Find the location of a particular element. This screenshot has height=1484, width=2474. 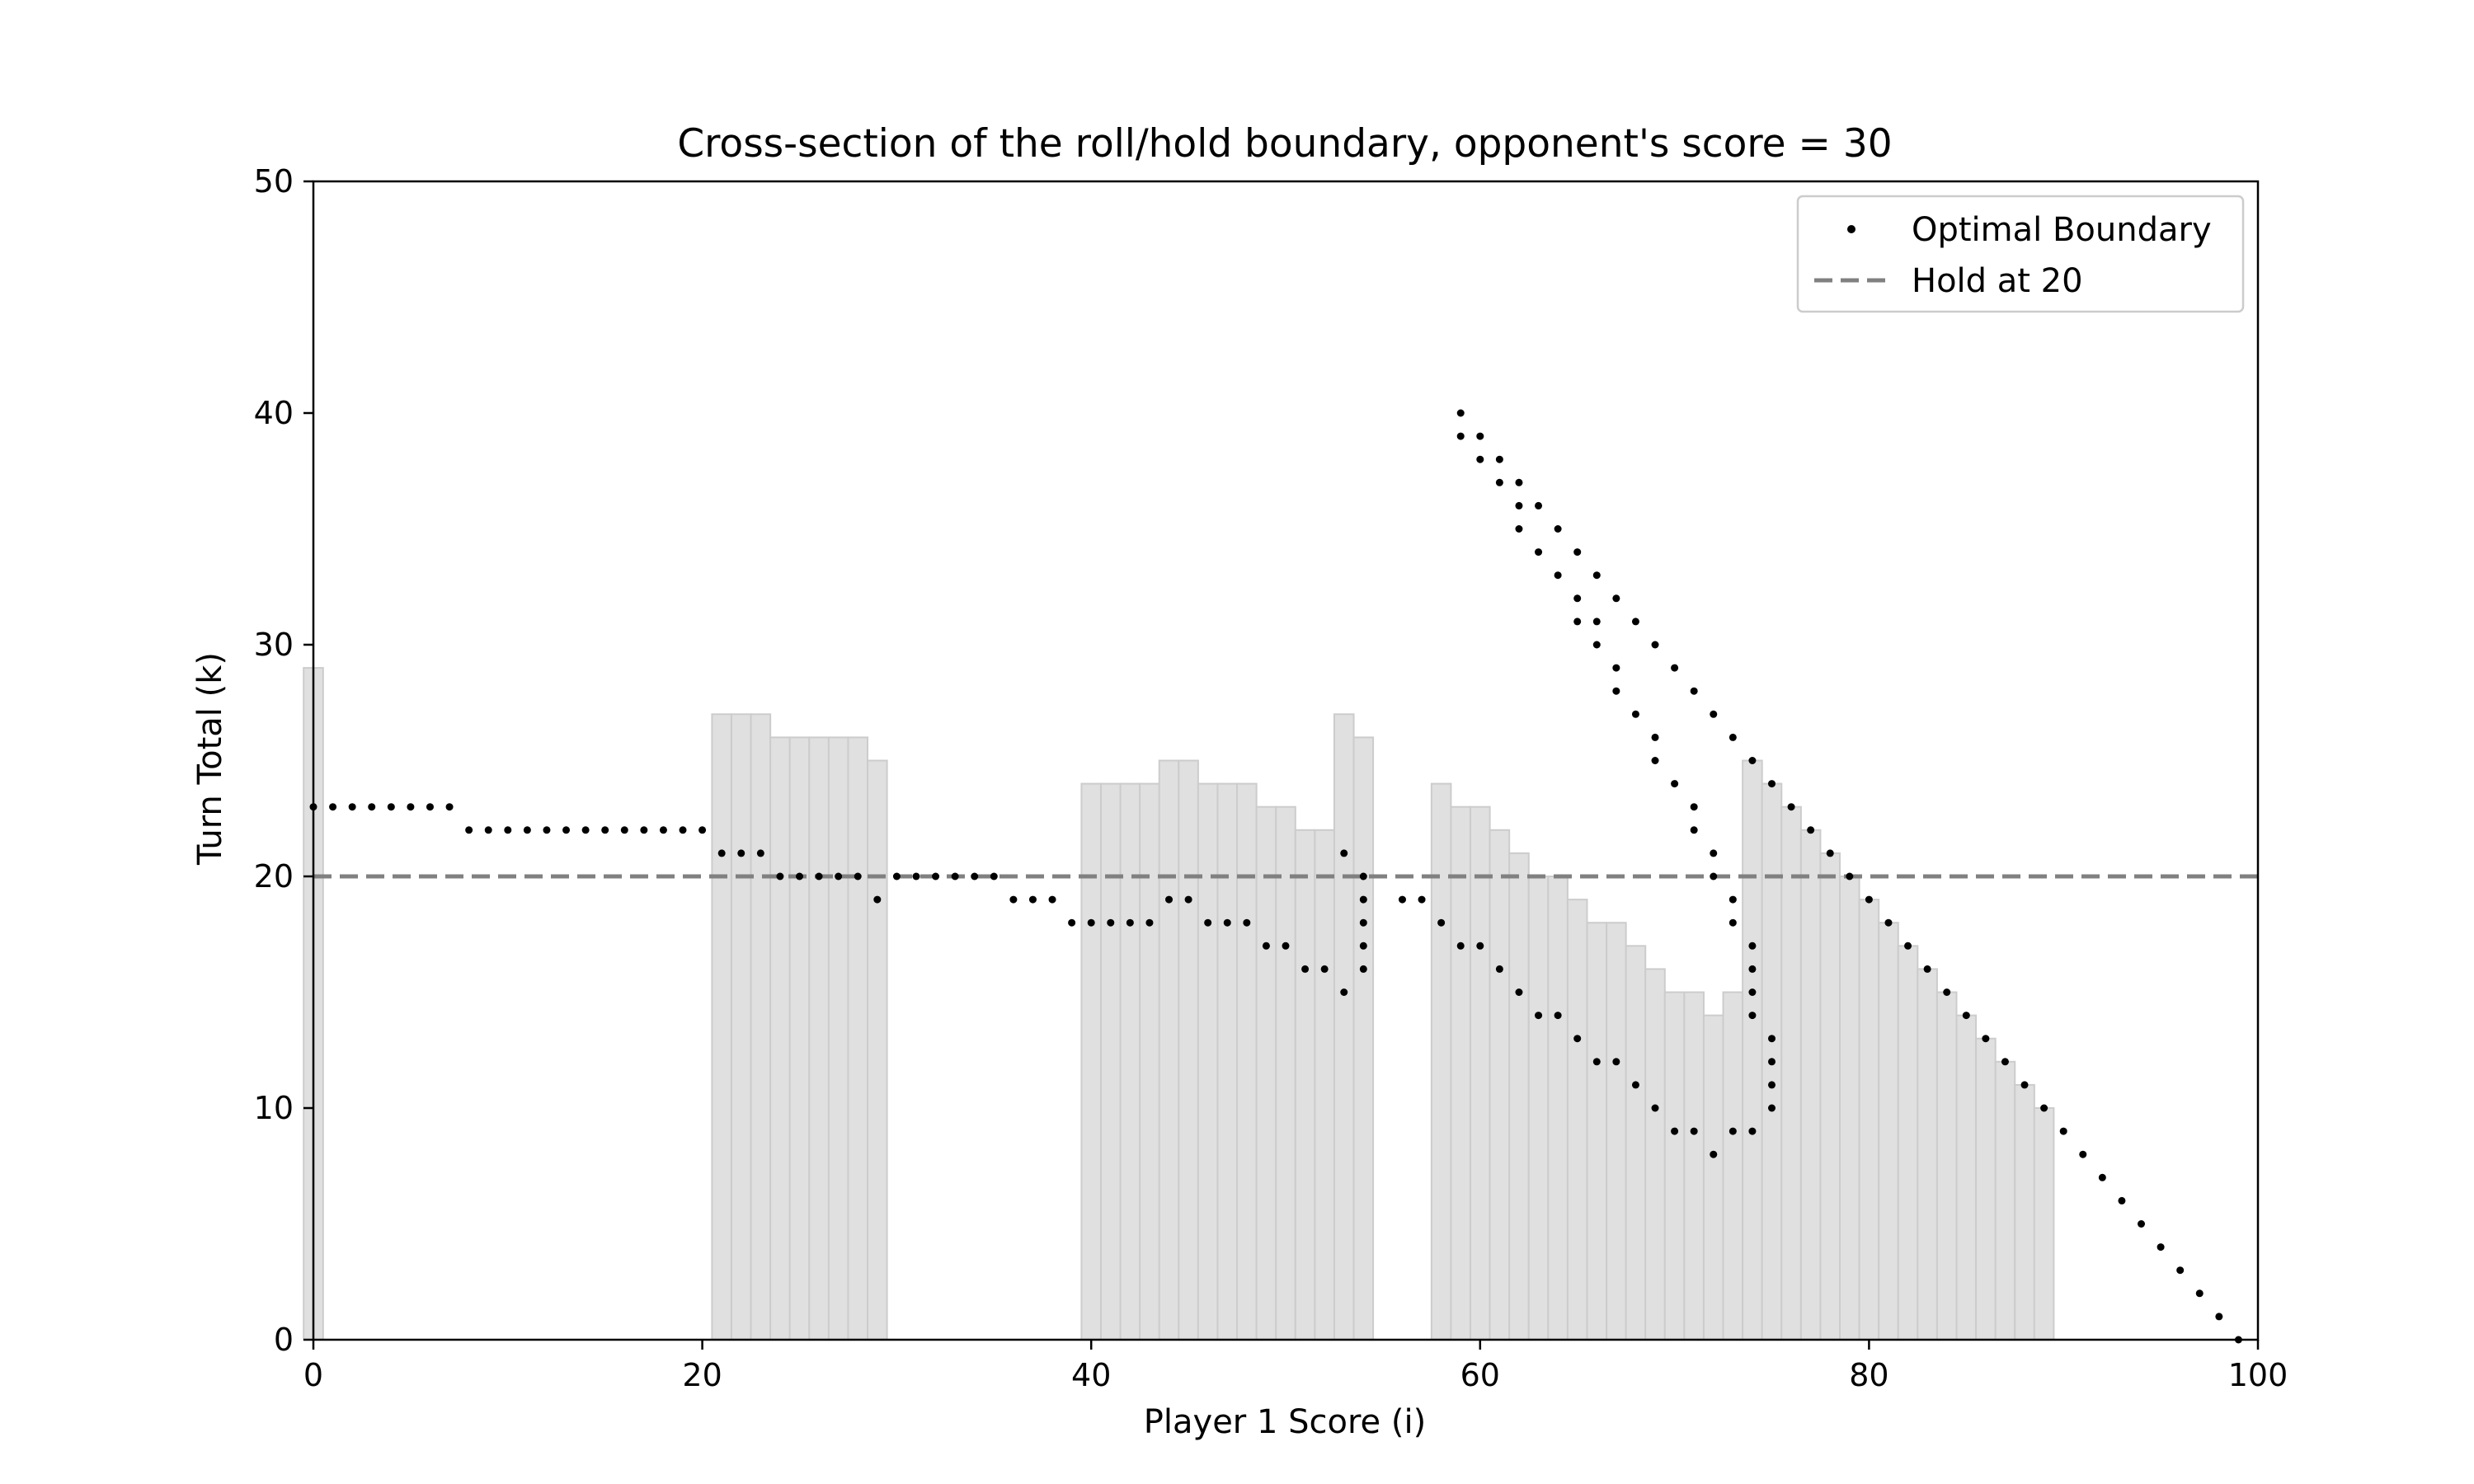

x-tick-label-40: 40 is located at coordinates (1091, 1375).